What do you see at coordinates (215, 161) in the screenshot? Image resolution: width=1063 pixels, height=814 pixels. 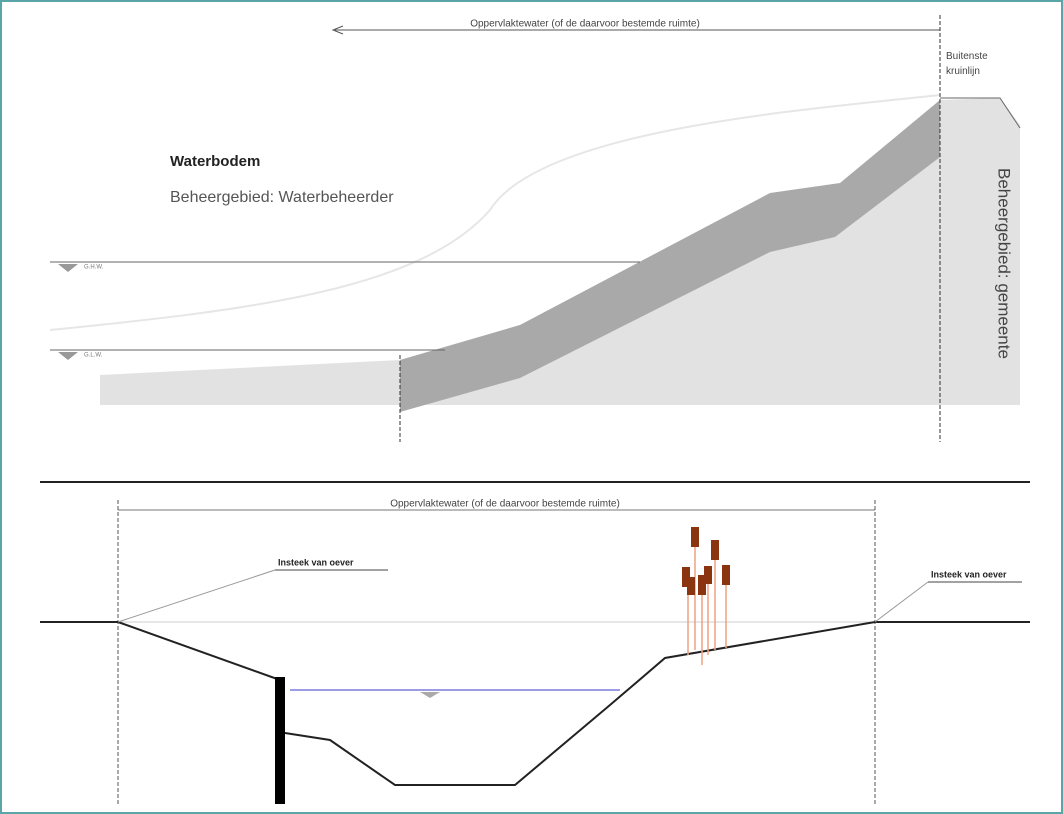 I see `title: Waterbodem` at bounding box center [215, 161].